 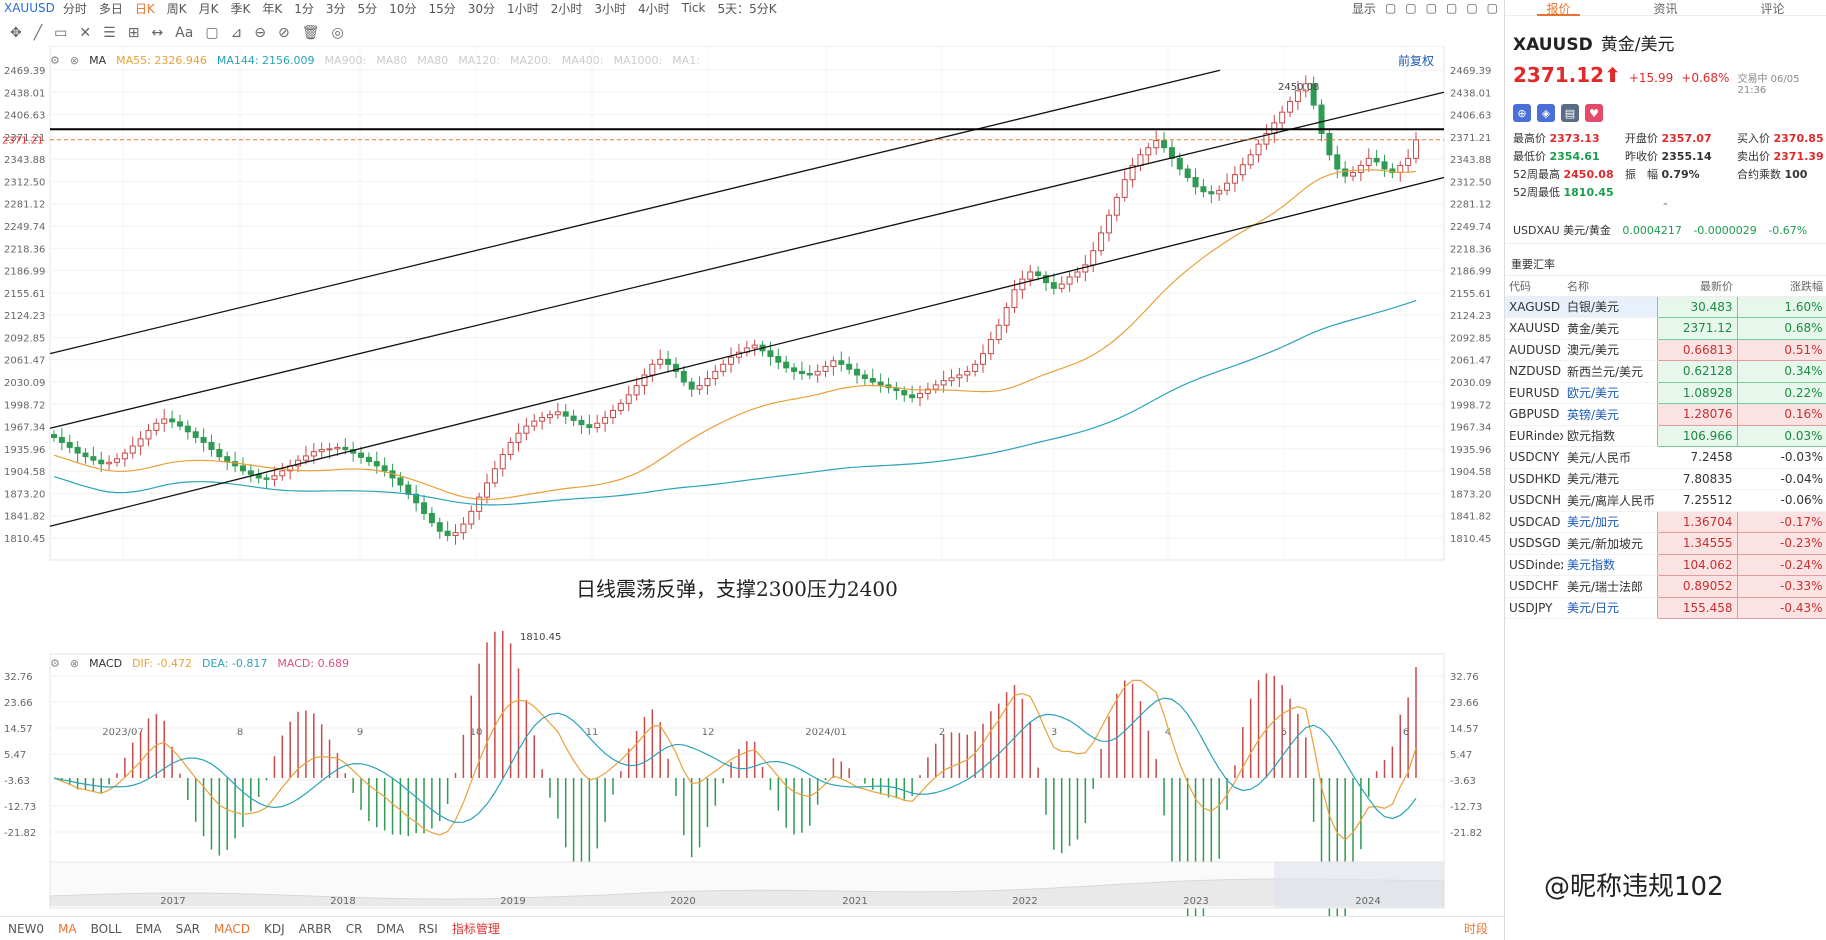 I want to click on period-tab: 5分, so click(x=367, y=8).